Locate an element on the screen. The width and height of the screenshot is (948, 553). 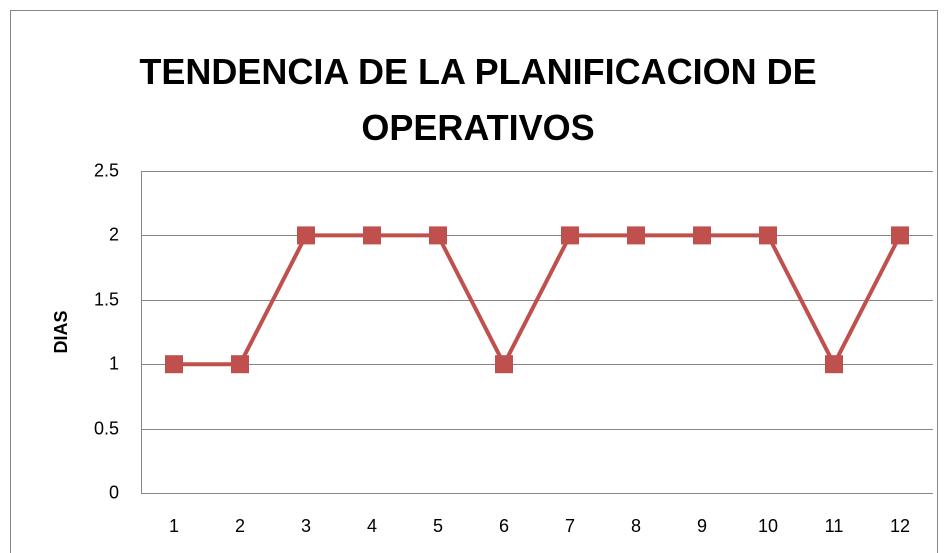
y-tick-label: 2.5 is located at coordinates (106, 170).